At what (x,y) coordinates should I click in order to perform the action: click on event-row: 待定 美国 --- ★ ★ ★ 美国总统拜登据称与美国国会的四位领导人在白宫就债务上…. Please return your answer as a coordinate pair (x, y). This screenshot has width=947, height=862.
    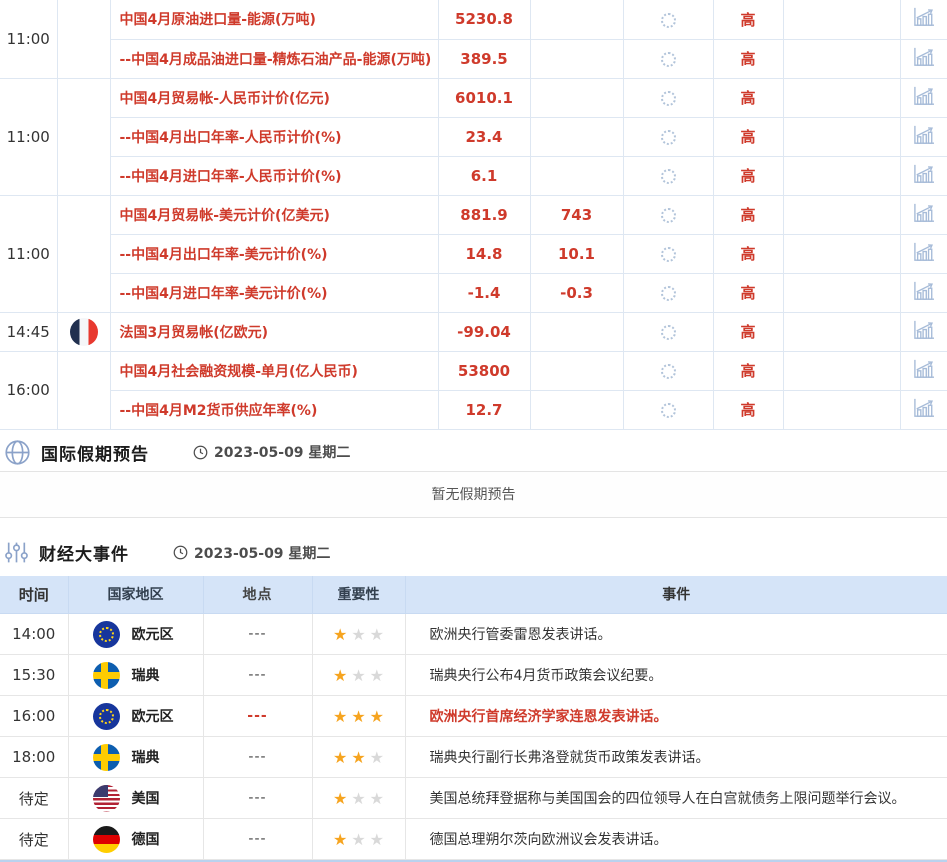
    Looking at the image, I should click on (473, 798).